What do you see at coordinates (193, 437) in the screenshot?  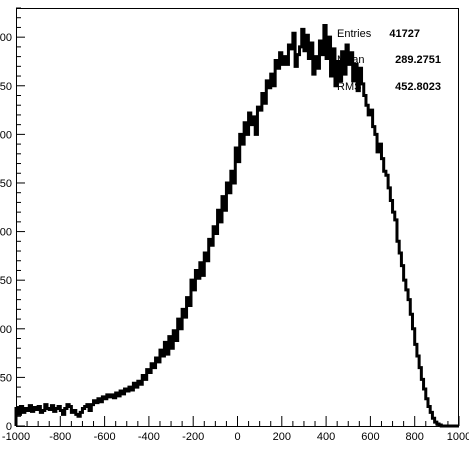 I see `x-tick-label: -200` at bounding box center [193, 437].